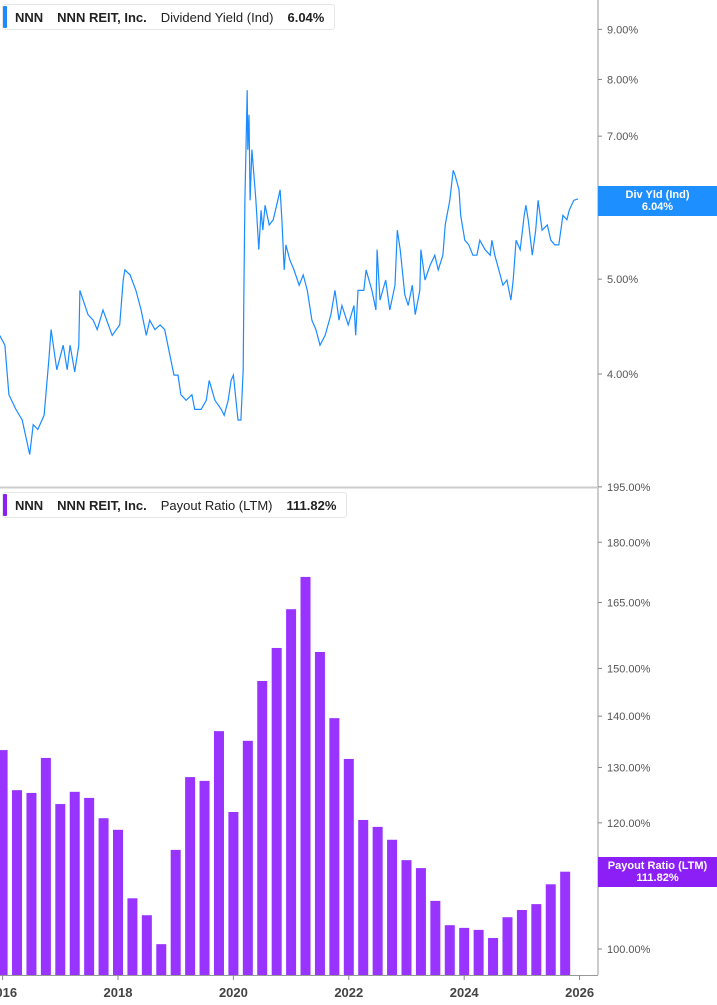  I want to click on x-tick-label: 2022, so click(348, 992).